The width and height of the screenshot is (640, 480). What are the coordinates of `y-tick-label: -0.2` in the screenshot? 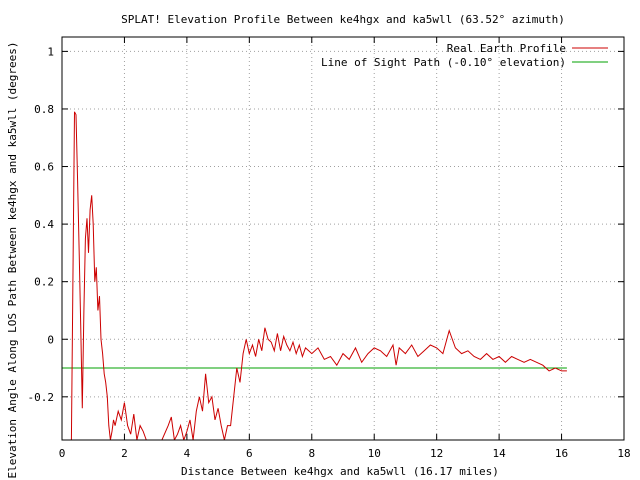 It's located at (41, 397).